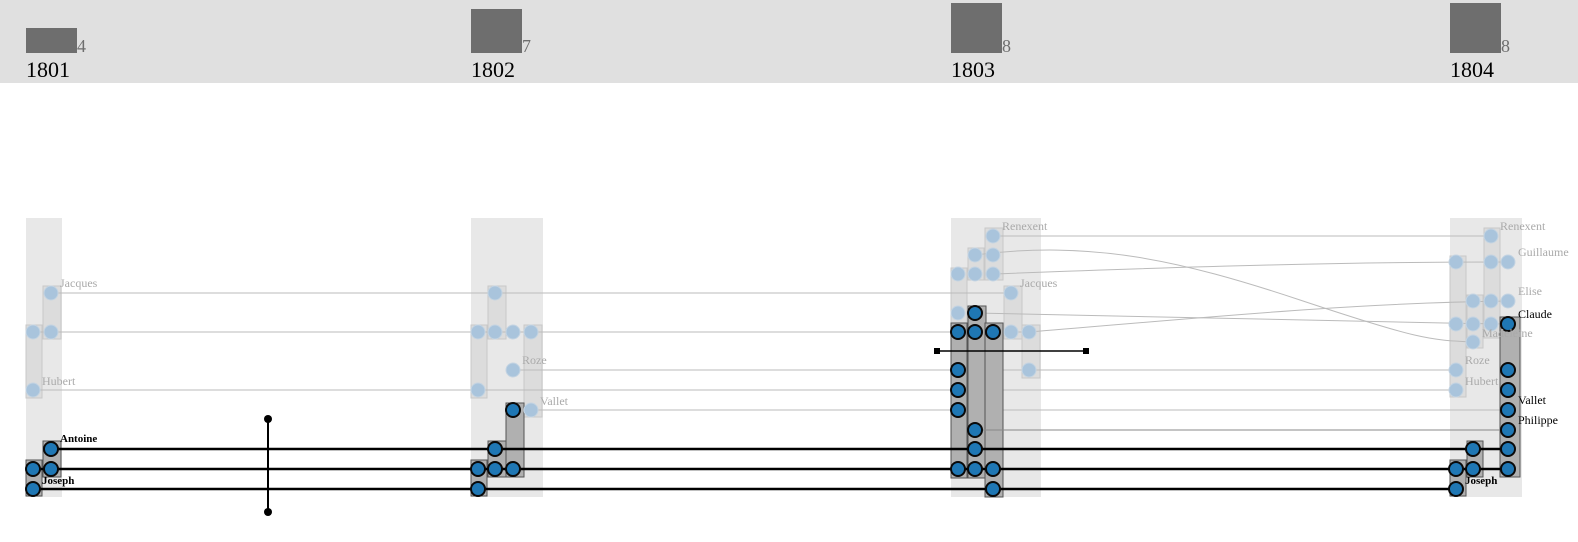 The width and height of the screenshot is (1578, 542). Describe the element at coordinates (1481, 481) in the screenshot. I see `label-joseph-1804: Joseph` at that location.